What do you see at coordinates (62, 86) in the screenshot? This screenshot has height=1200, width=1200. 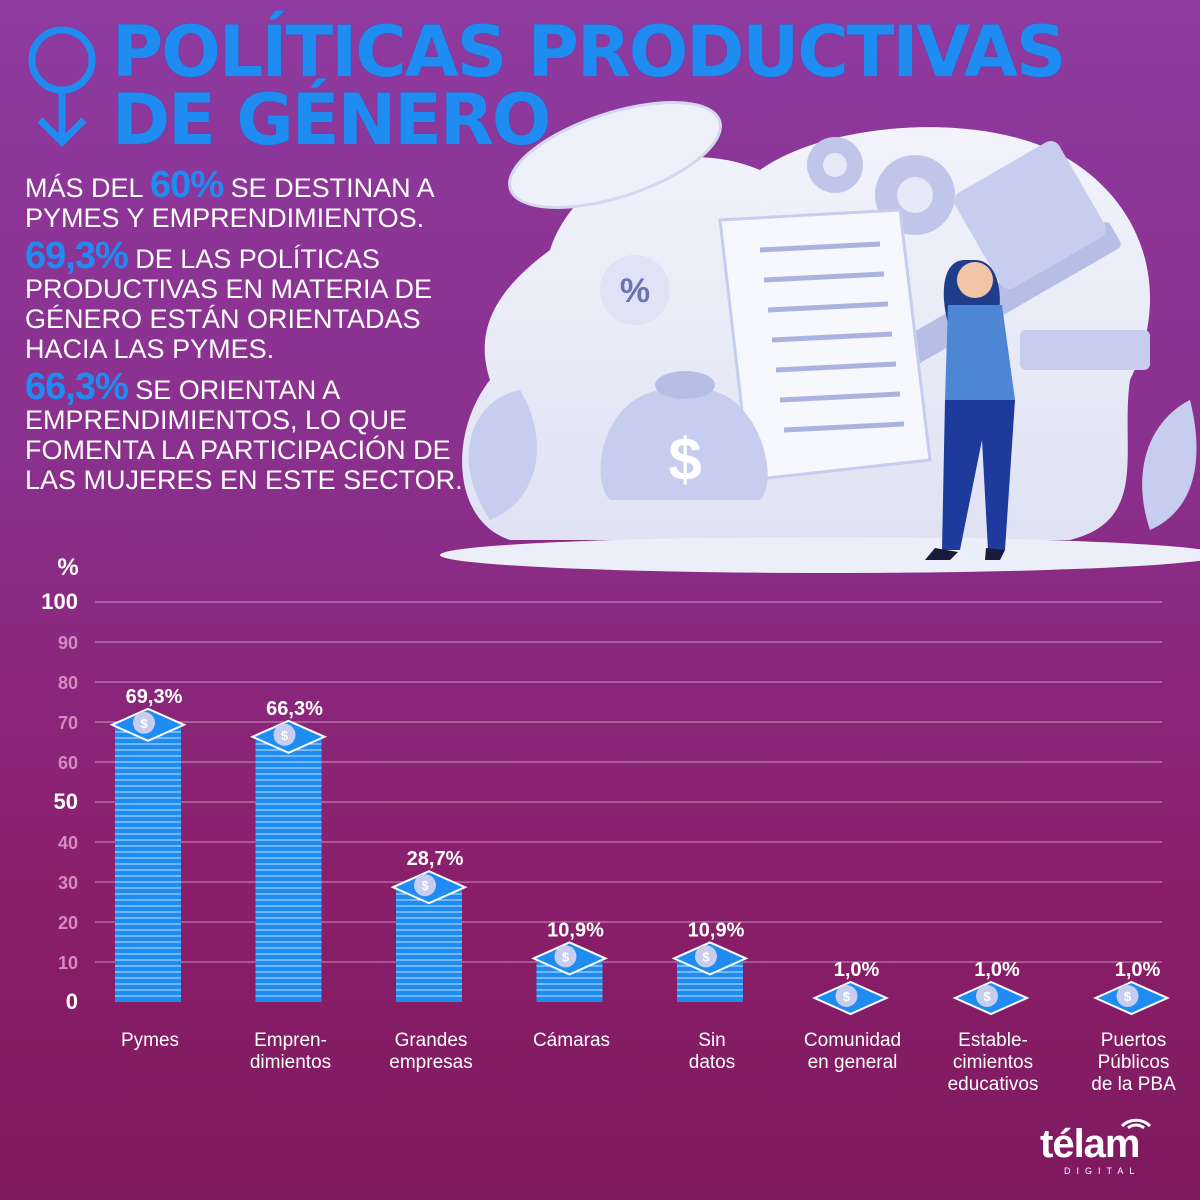 I see `female-symbol-icon` at bounding box center [62, 86].